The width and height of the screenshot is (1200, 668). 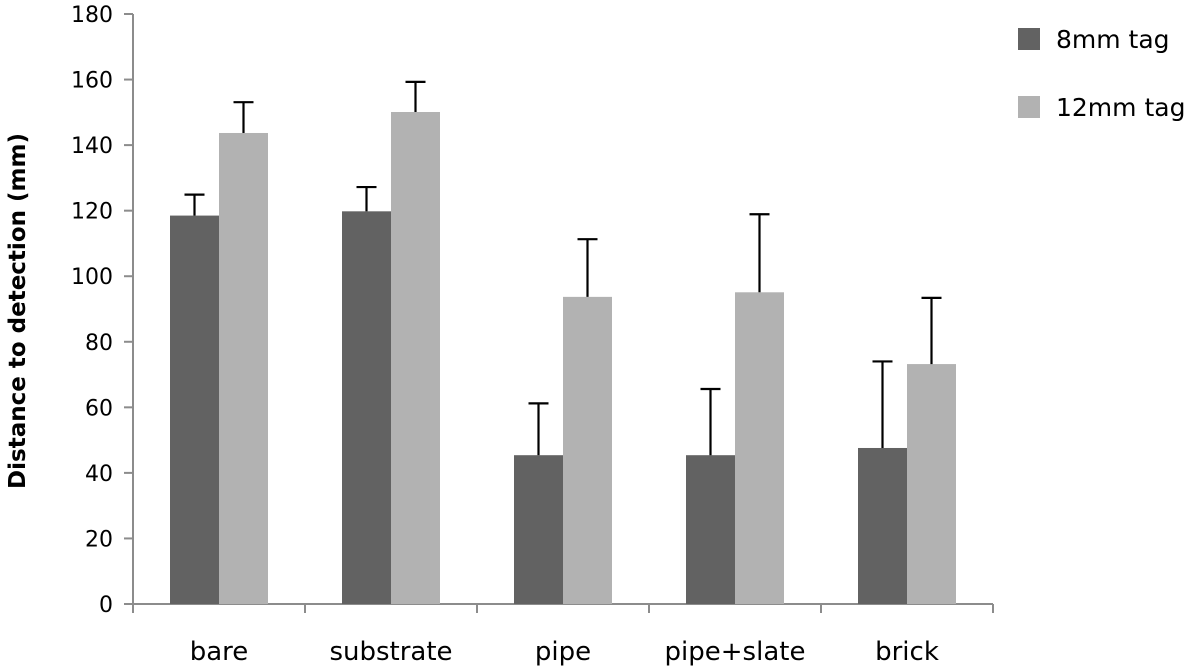 What do you see at coordinates (907, 652) in the screenshot?
I see `x-tick-label: brick` at bounding box center [907, 652].